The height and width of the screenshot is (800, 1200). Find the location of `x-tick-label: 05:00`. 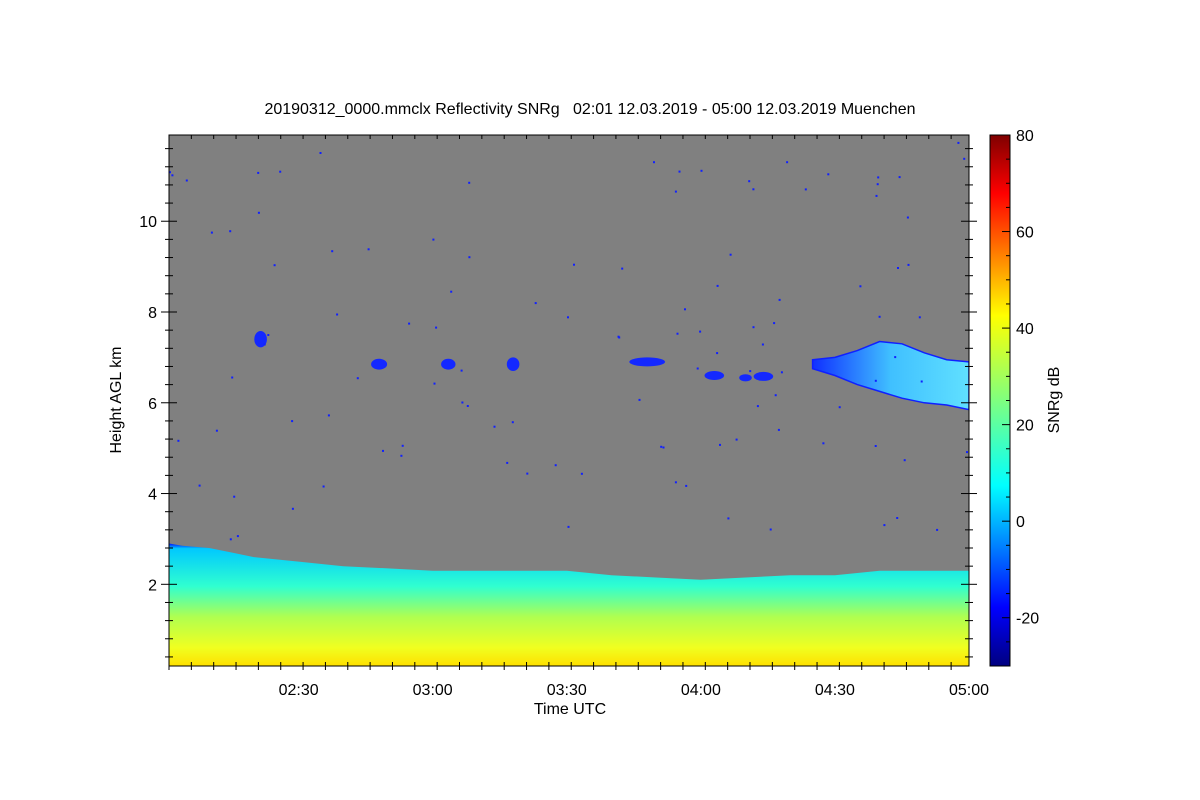

x-tick-label: 05:00 is located at coordinates (969, 690).